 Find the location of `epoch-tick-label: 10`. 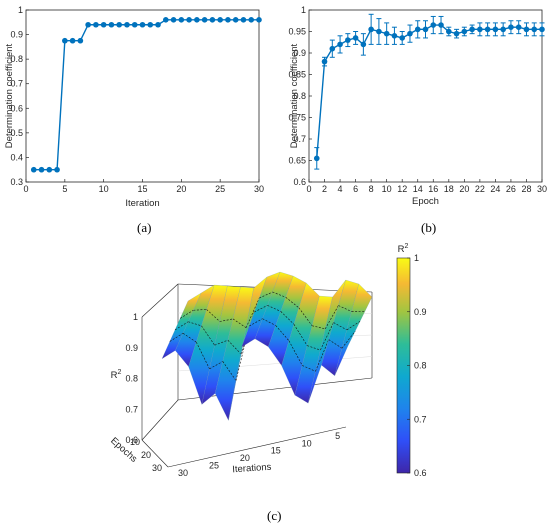

epoch-tick-label: 10 is located at coordinates (135, 442).